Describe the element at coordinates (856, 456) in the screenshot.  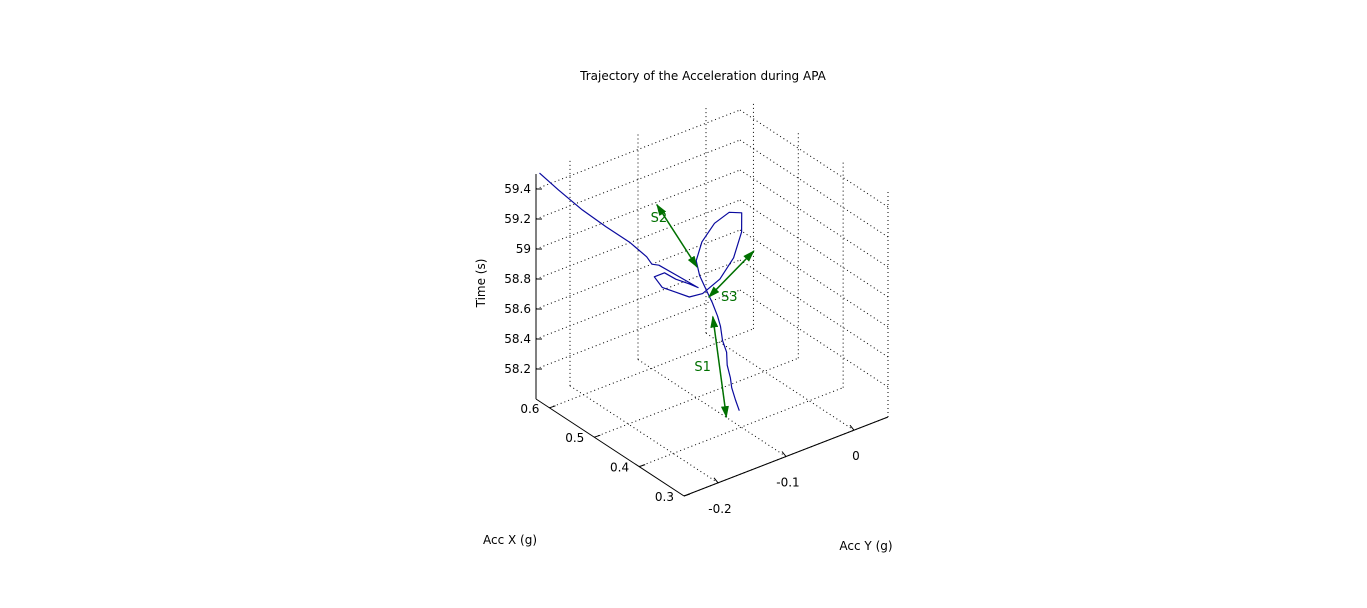
I see `y-tick-label: 0` at that location.